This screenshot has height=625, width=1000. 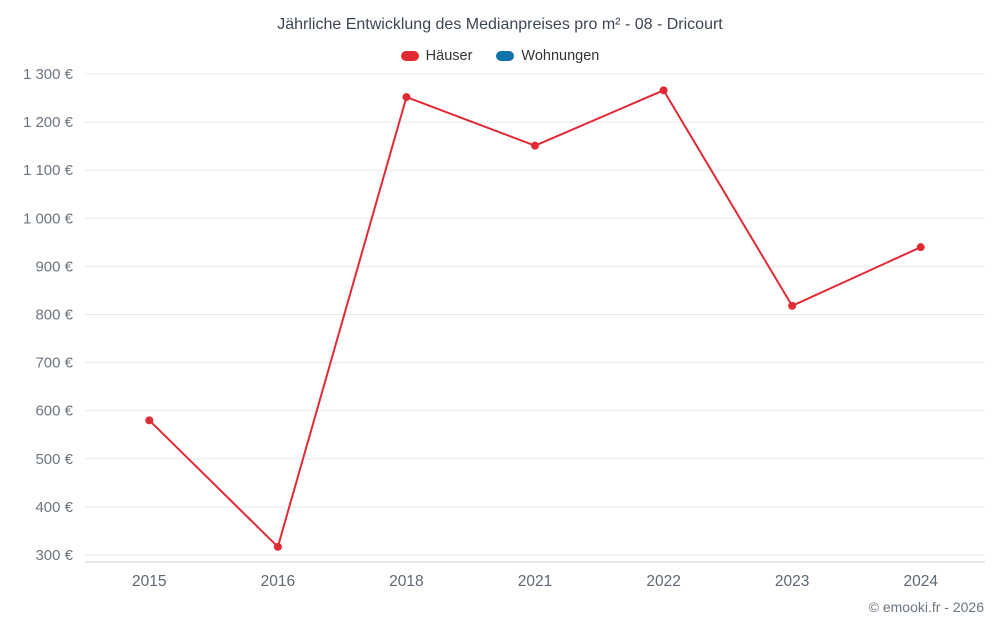 What do you see at coordinates (278, 581) in the screenshot?
I see `x-axis-tick-label: 2016` at bounding box center [278, 581].